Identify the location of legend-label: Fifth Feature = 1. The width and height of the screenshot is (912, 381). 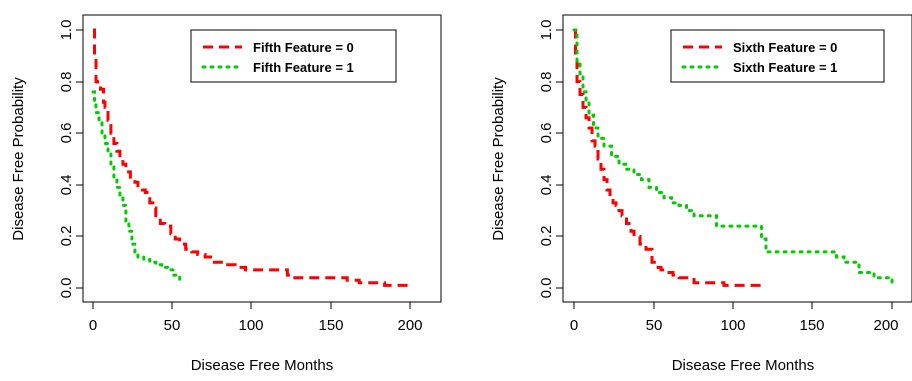
(303, 67).